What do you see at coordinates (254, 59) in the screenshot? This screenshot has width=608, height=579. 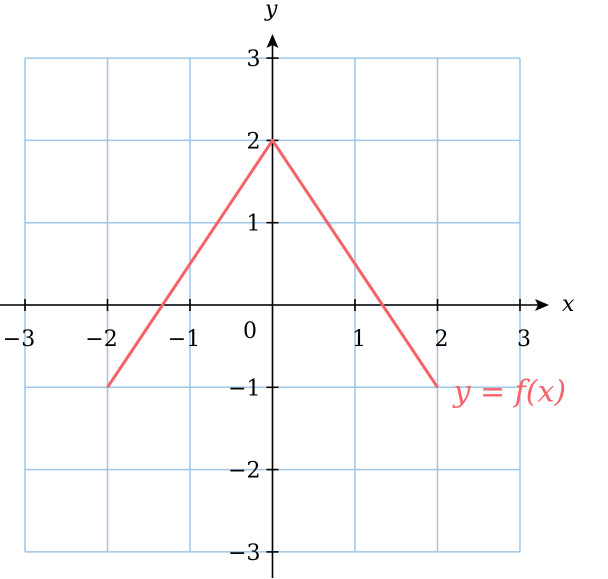 I see `y-tick-label: 3` at bounding box center [254, 59].